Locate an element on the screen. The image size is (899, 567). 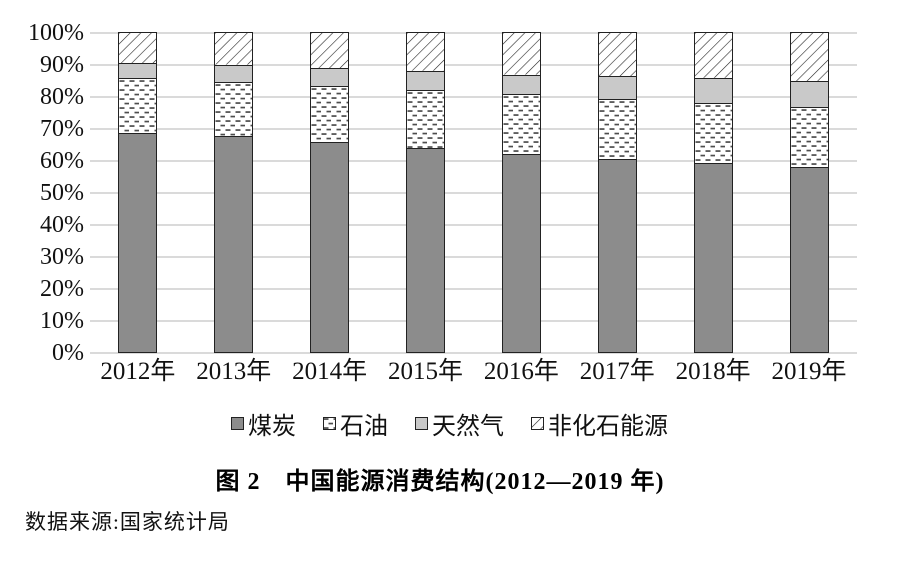
bar-2017年 is located at coordinates (617, 192).